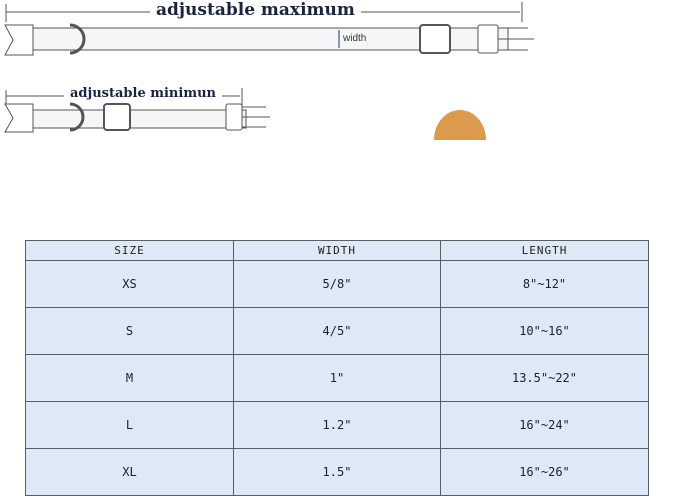 The height and width of the screenshot is (496, 679). I want to click on adjustable-maximum-label: adjustable maximum, so click(255, 10).